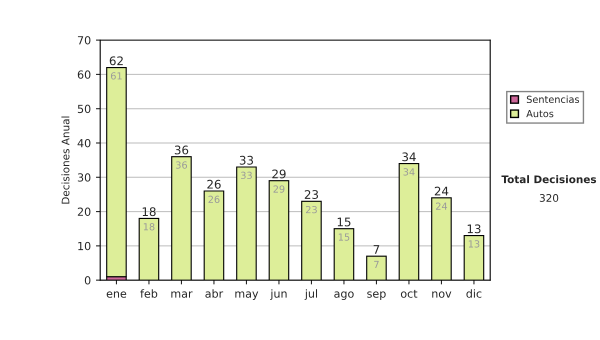  I want to click on total-label: 29, so click(279, 174).